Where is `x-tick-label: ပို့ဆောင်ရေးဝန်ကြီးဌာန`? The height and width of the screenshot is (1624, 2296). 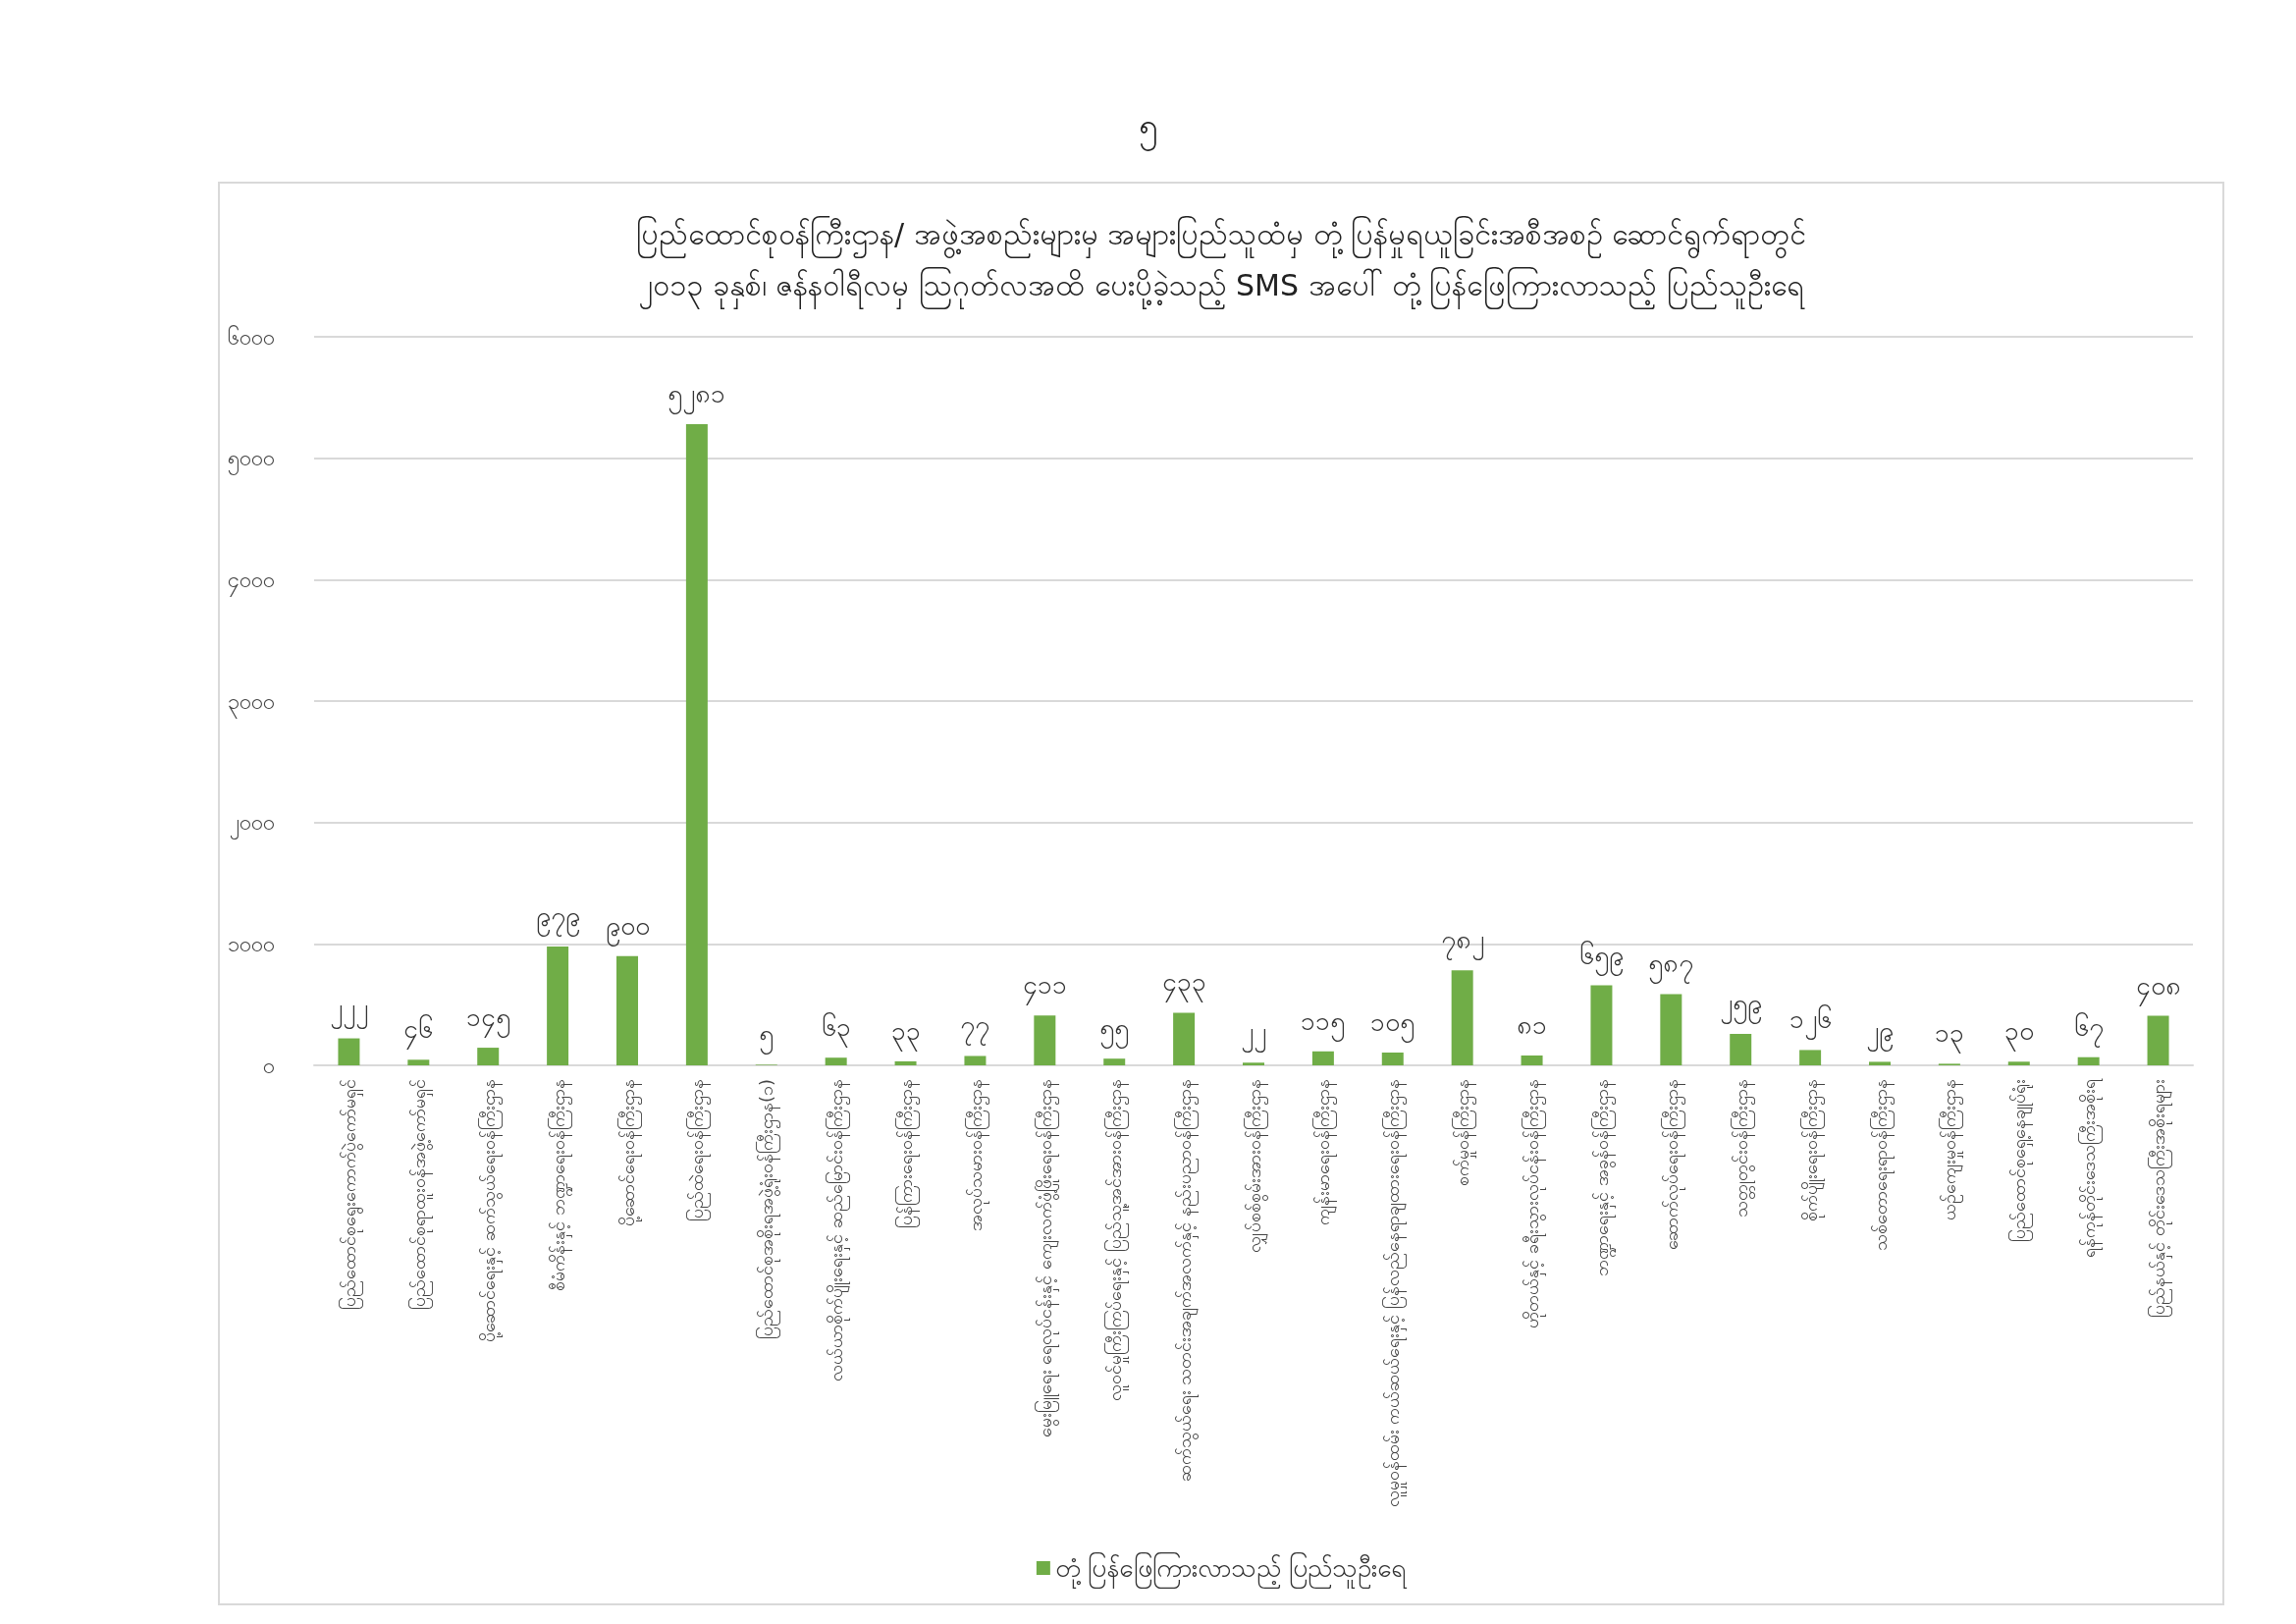
x-tick-label: ပို့ဆောင်ရေးဝန်ကြီးဌာန is located at coordinates (629, 1152).